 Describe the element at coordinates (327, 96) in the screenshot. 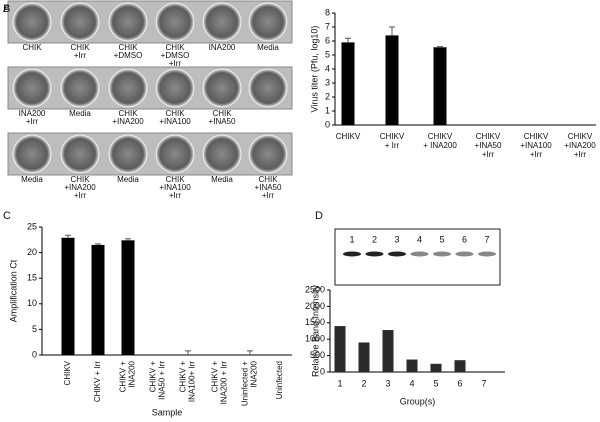

I see `y-tick-label: 2` at that location.